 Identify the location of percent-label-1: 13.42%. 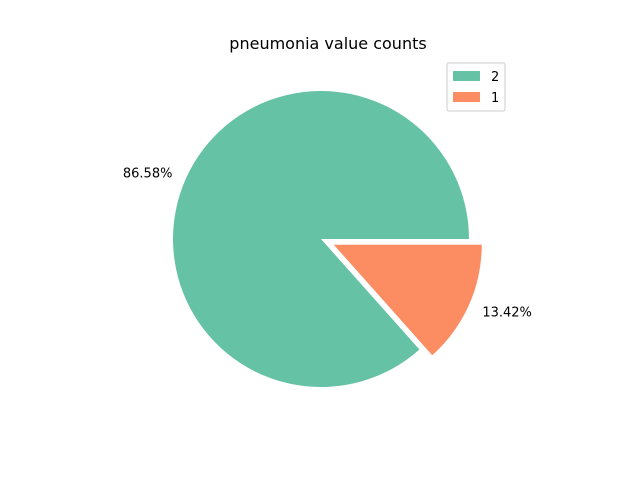
(507, 312).